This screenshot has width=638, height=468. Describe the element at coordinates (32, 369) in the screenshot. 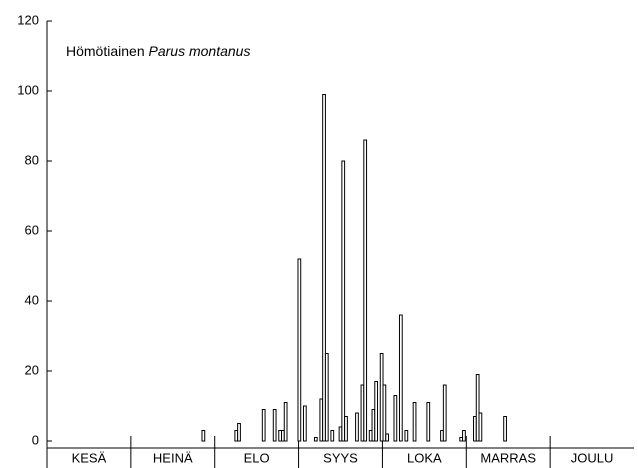

I see `y-tick-label: 20` at that location.